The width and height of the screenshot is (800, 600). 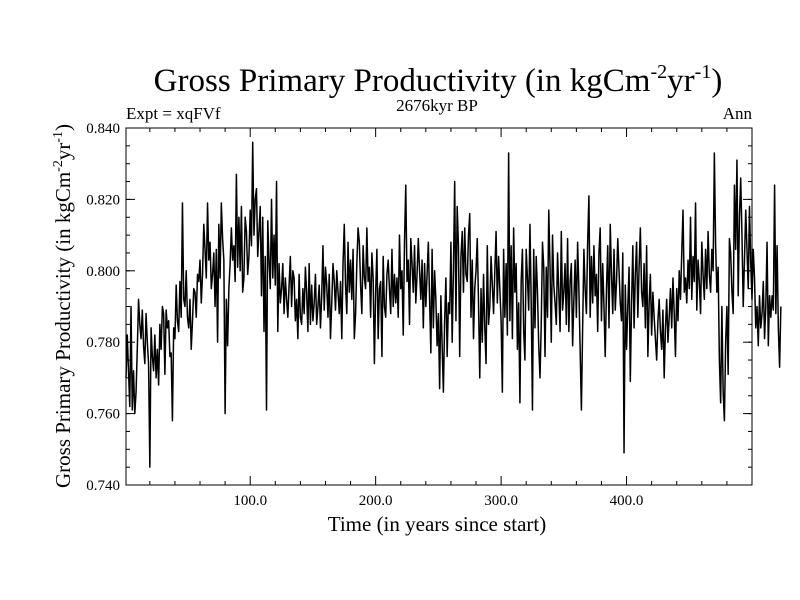 What do you see at coordinates (103, 415) in the screenshot?
I see `y-tick-label: 0.760` at bounding box center [103, 415].